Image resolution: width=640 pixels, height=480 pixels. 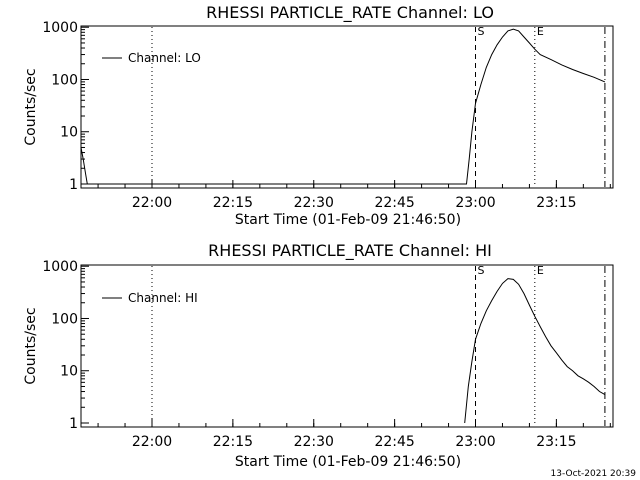 I want to click on series-line, so click(x=535, y=351).